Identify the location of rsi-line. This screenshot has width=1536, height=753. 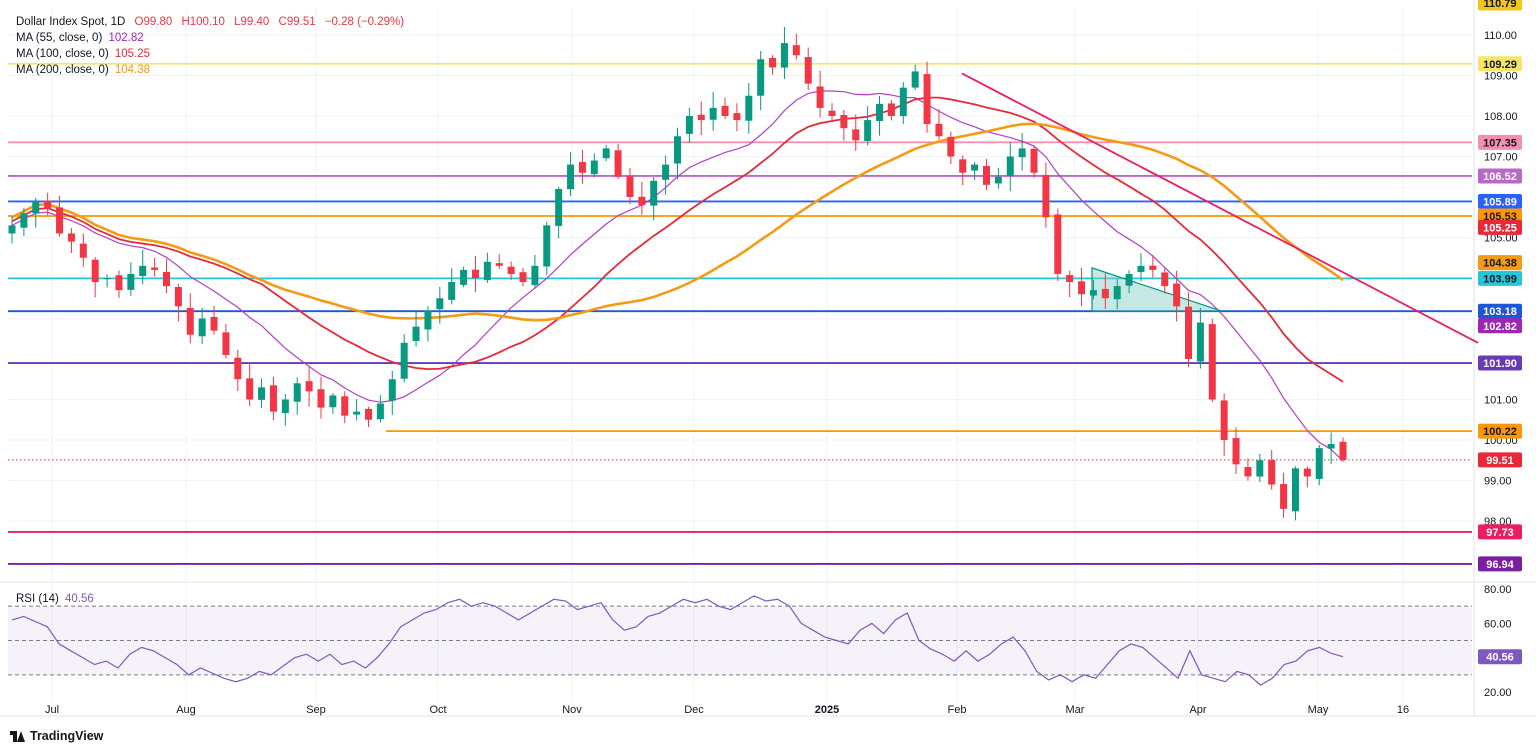
(677, 640).